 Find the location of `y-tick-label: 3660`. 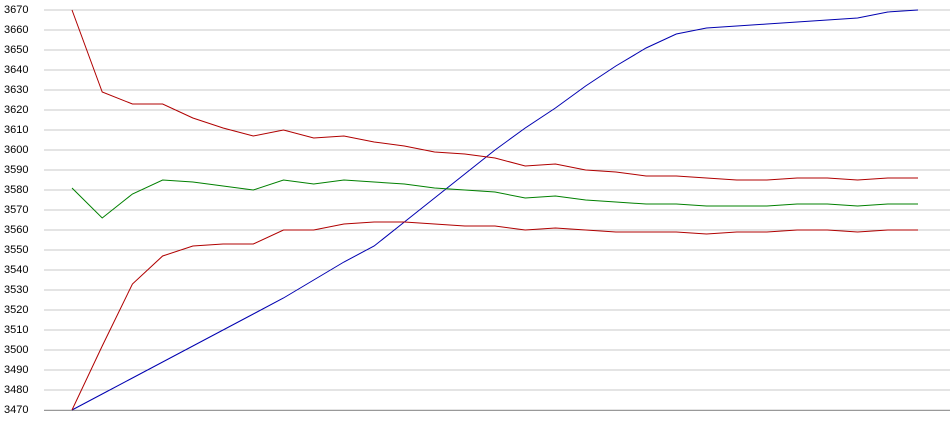

y-tick-label: 3660 is located at coordinates (16, 30).